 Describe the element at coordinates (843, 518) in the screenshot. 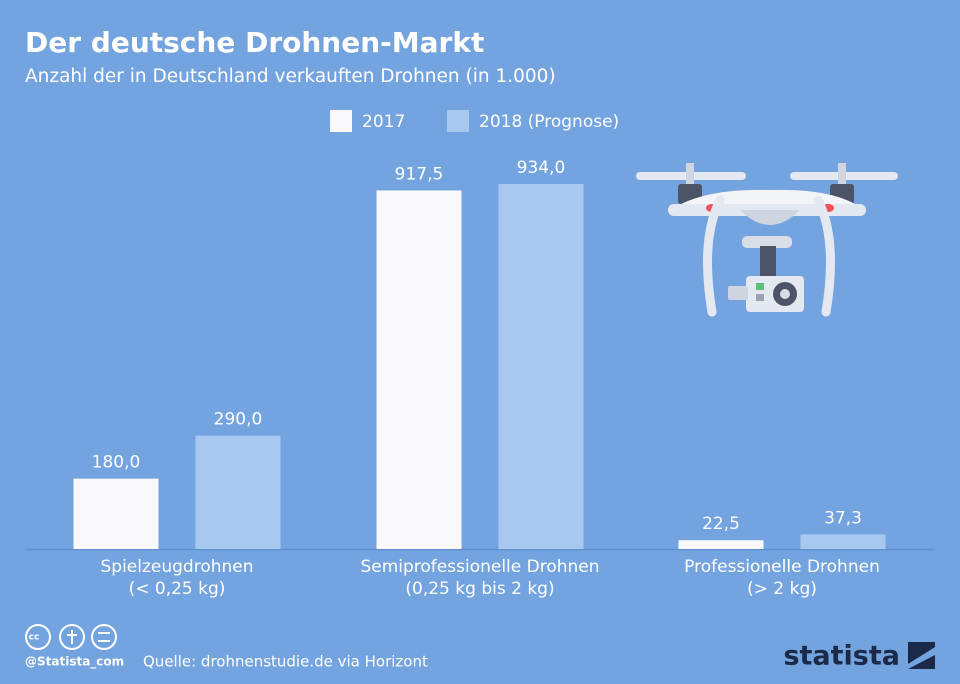

I see `value-label: 37,3` at that location.